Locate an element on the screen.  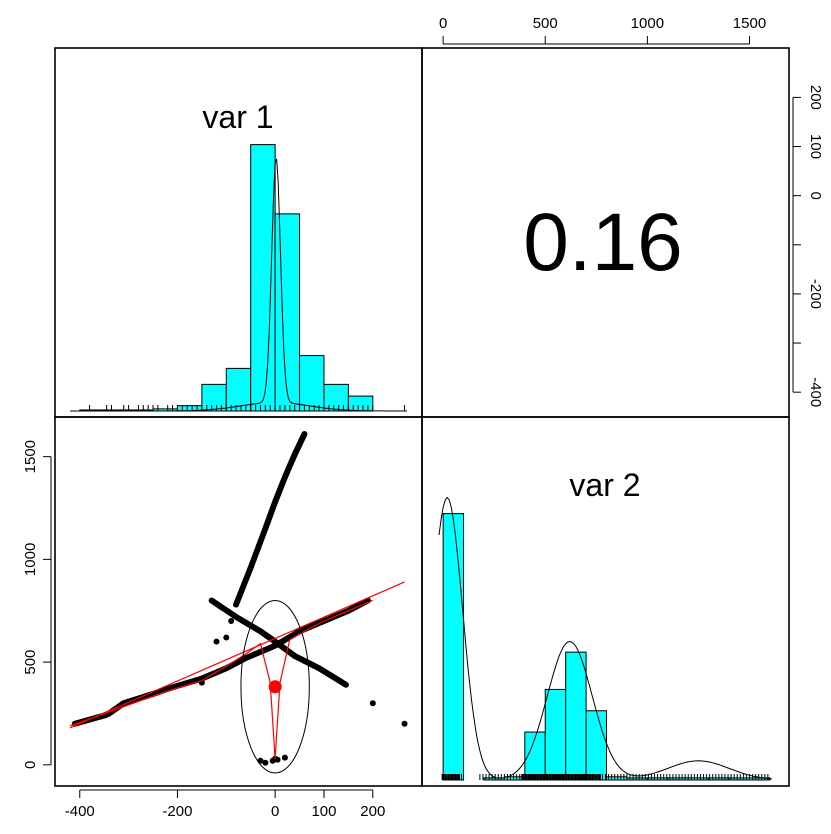
regression-line is located at coordinates (237, 655).